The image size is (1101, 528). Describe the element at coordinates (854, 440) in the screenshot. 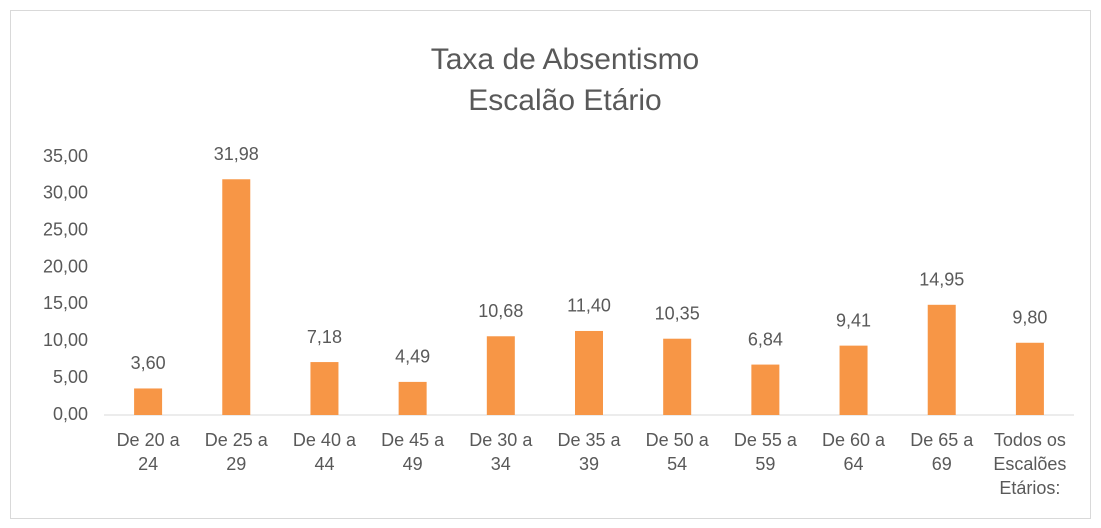

I see `x-tick-label: De 60 a` at that location.